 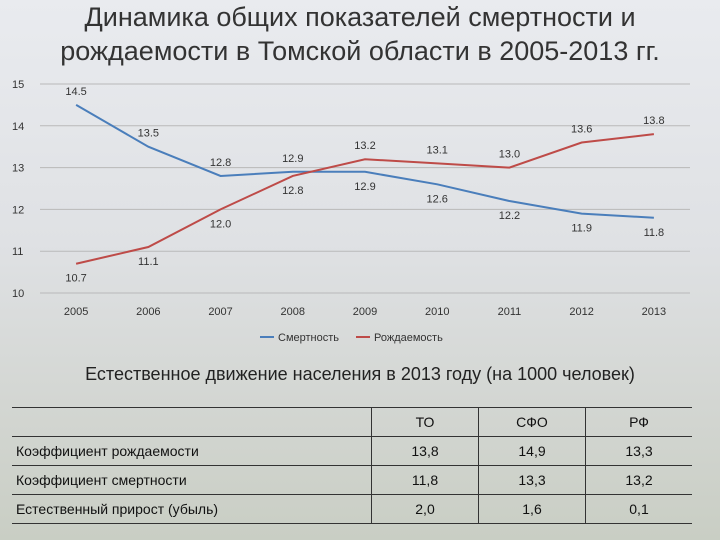 What do you see at coordinates (510, 312) in the screenshot?
I see `x-tick-label: 2011` at bounding box center [510, 312].